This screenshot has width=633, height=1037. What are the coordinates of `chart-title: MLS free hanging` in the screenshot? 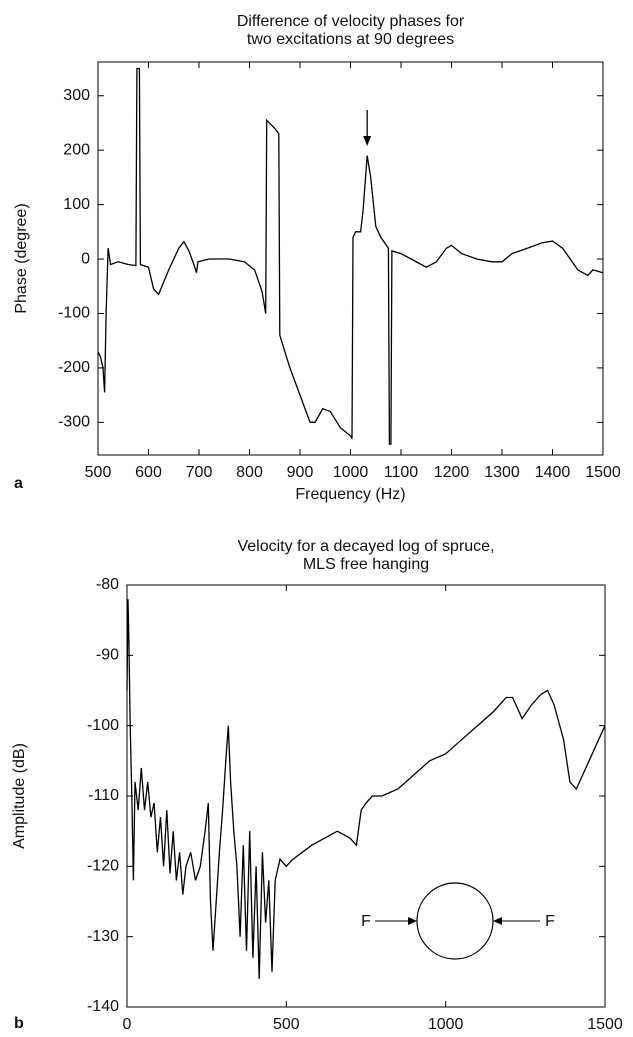 It's located at (366, 564).